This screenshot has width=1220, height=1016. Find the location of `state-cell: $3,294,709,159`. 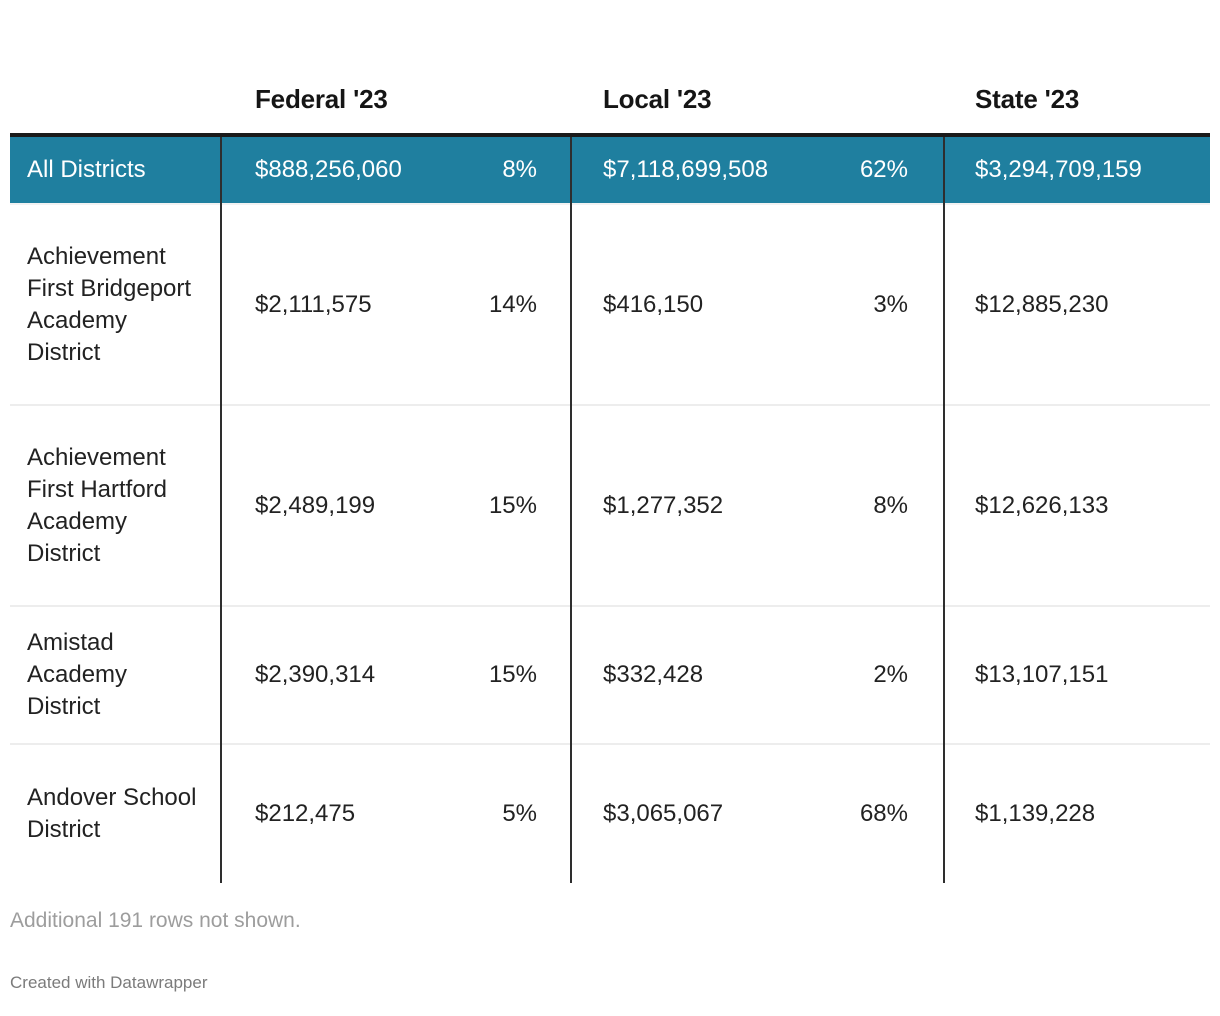

state-cell: $3,294,709,159 is located at coordinates (1076, 170).